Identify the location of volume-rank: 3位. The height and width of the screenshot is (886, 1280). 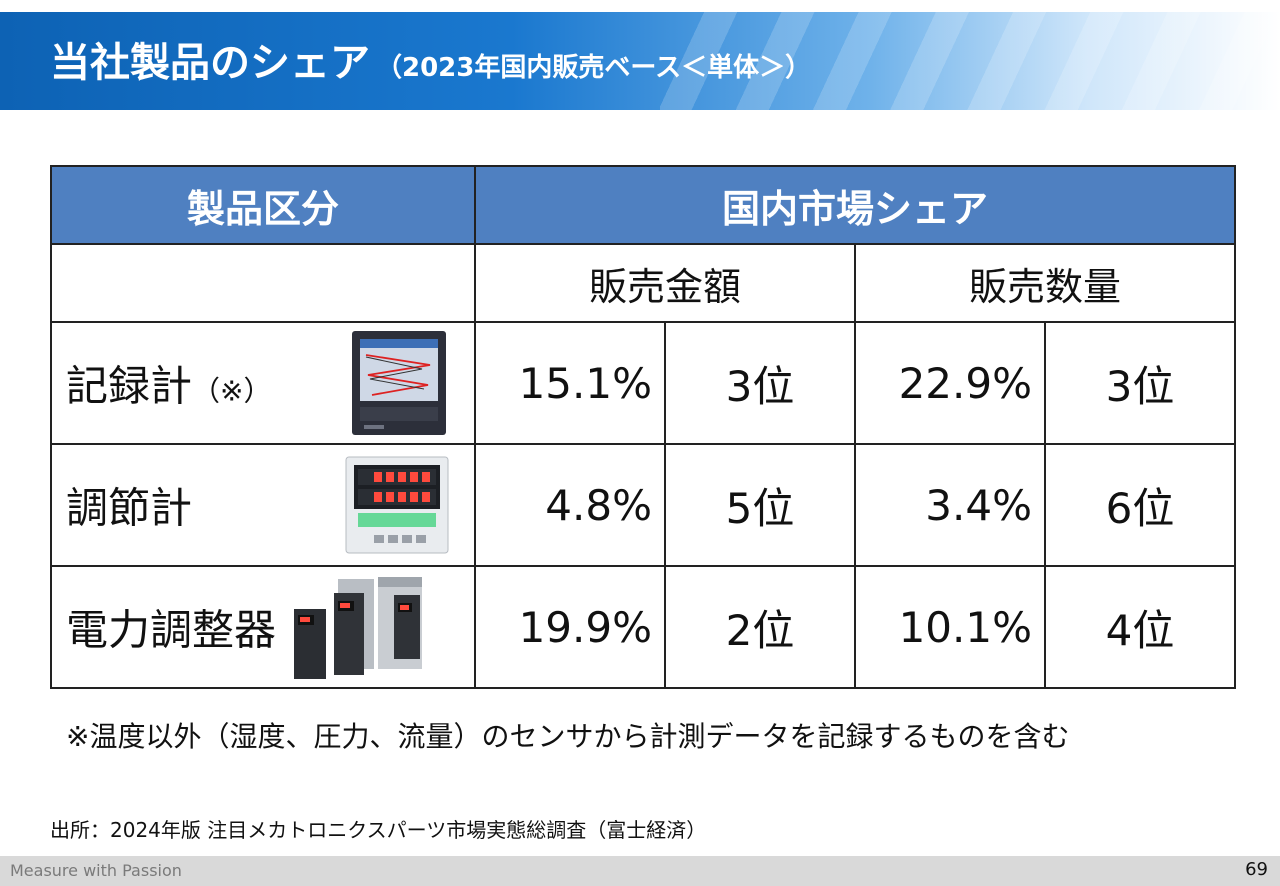
(1140, 383).